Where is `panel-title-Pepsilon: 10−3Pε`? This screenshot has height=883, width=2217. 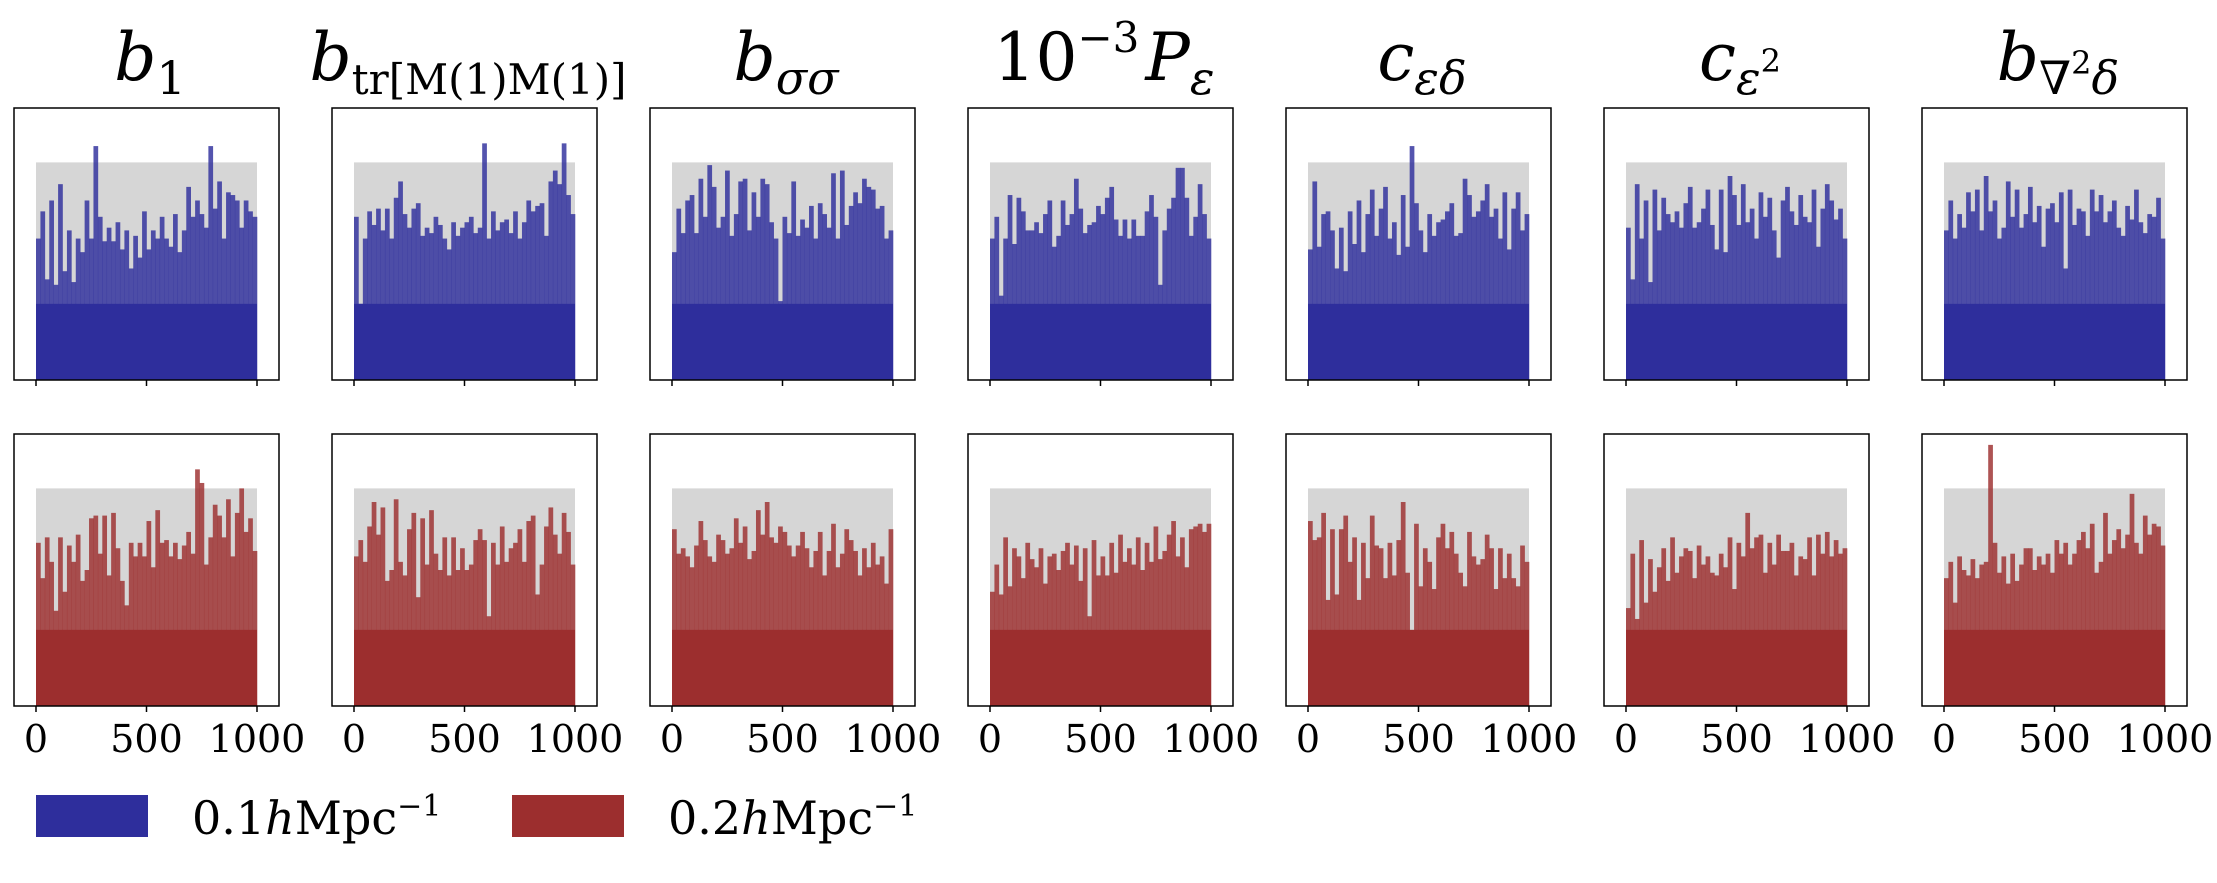
panel-title-Pepsilon: 10−3Pε is located at coordinates (1103, 59).